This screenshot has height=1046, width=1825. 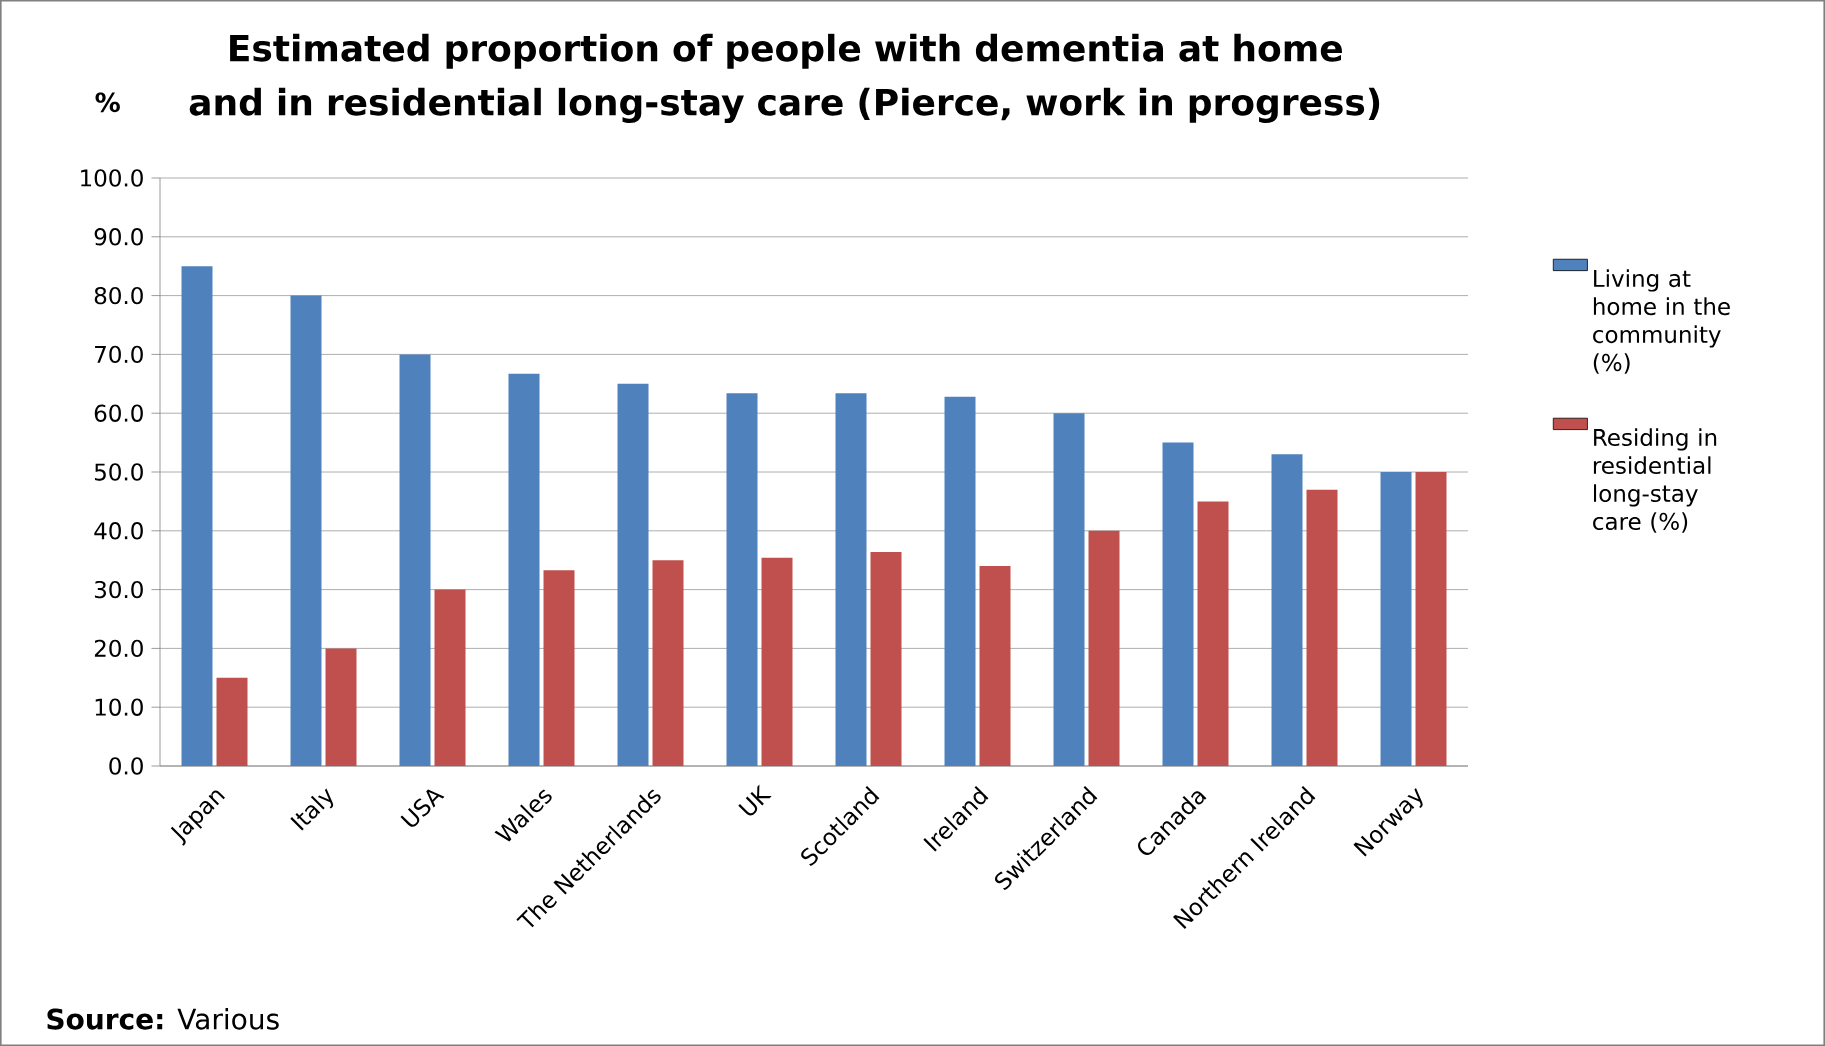 I want to click on x-tick-label: USA, so click(x=422, y=808).